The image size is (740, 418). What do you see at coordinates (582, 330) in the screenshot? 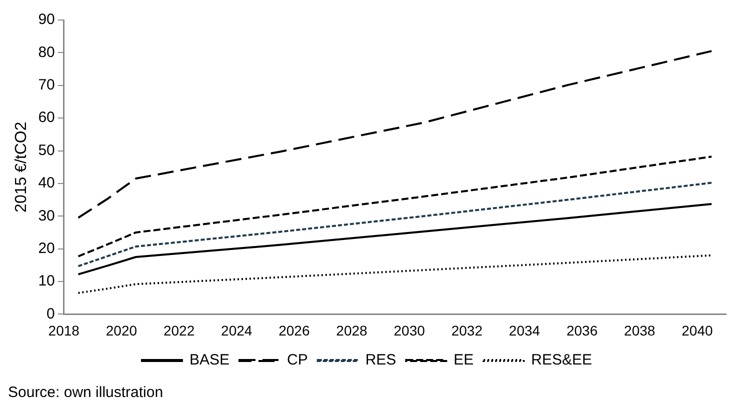
I see `x-tick-label: 2036` at bounding box center [582, 330].